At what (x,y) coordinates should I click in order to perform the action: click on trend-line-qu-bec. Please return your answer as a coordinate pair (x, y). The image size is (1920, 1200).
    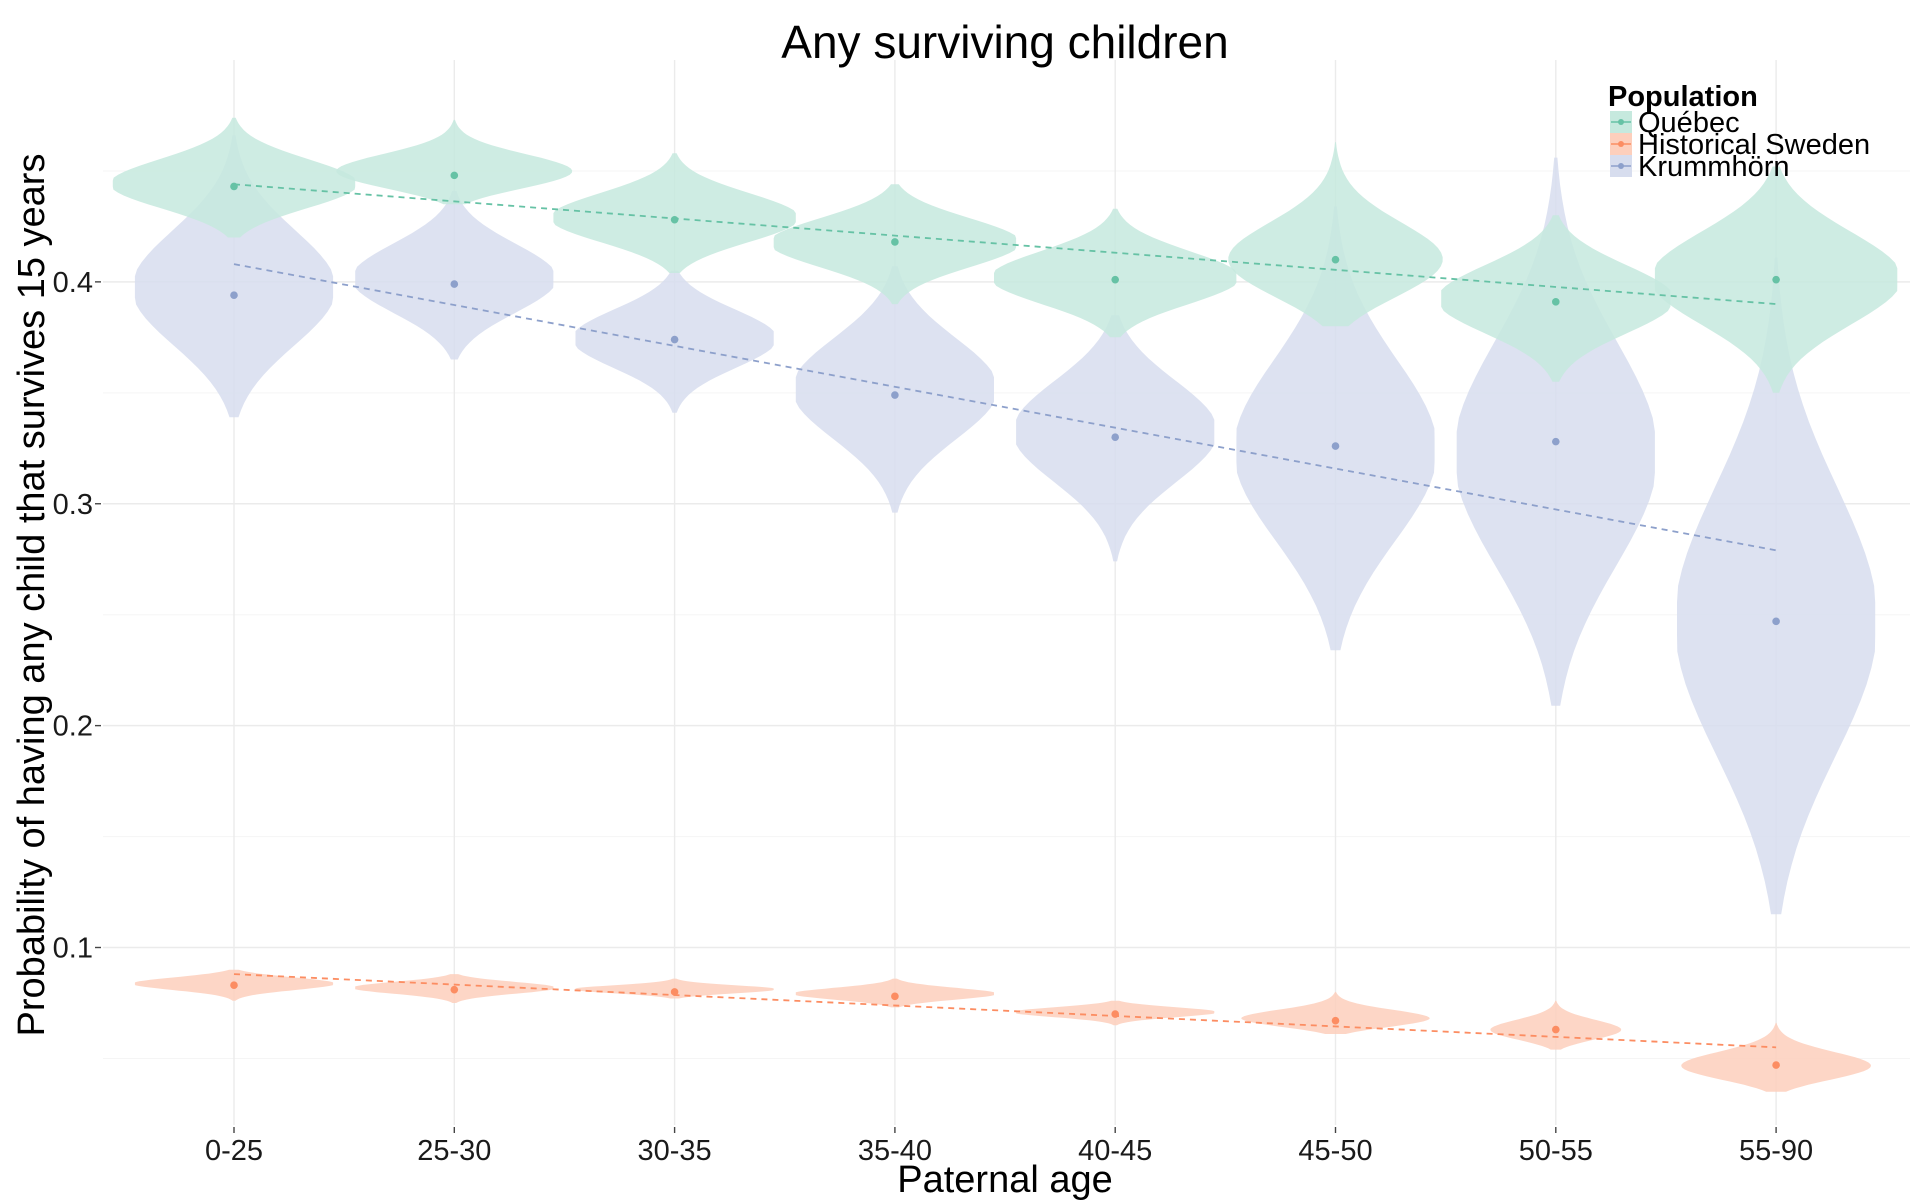
    Looking at the image, I should click on (1005, 244).